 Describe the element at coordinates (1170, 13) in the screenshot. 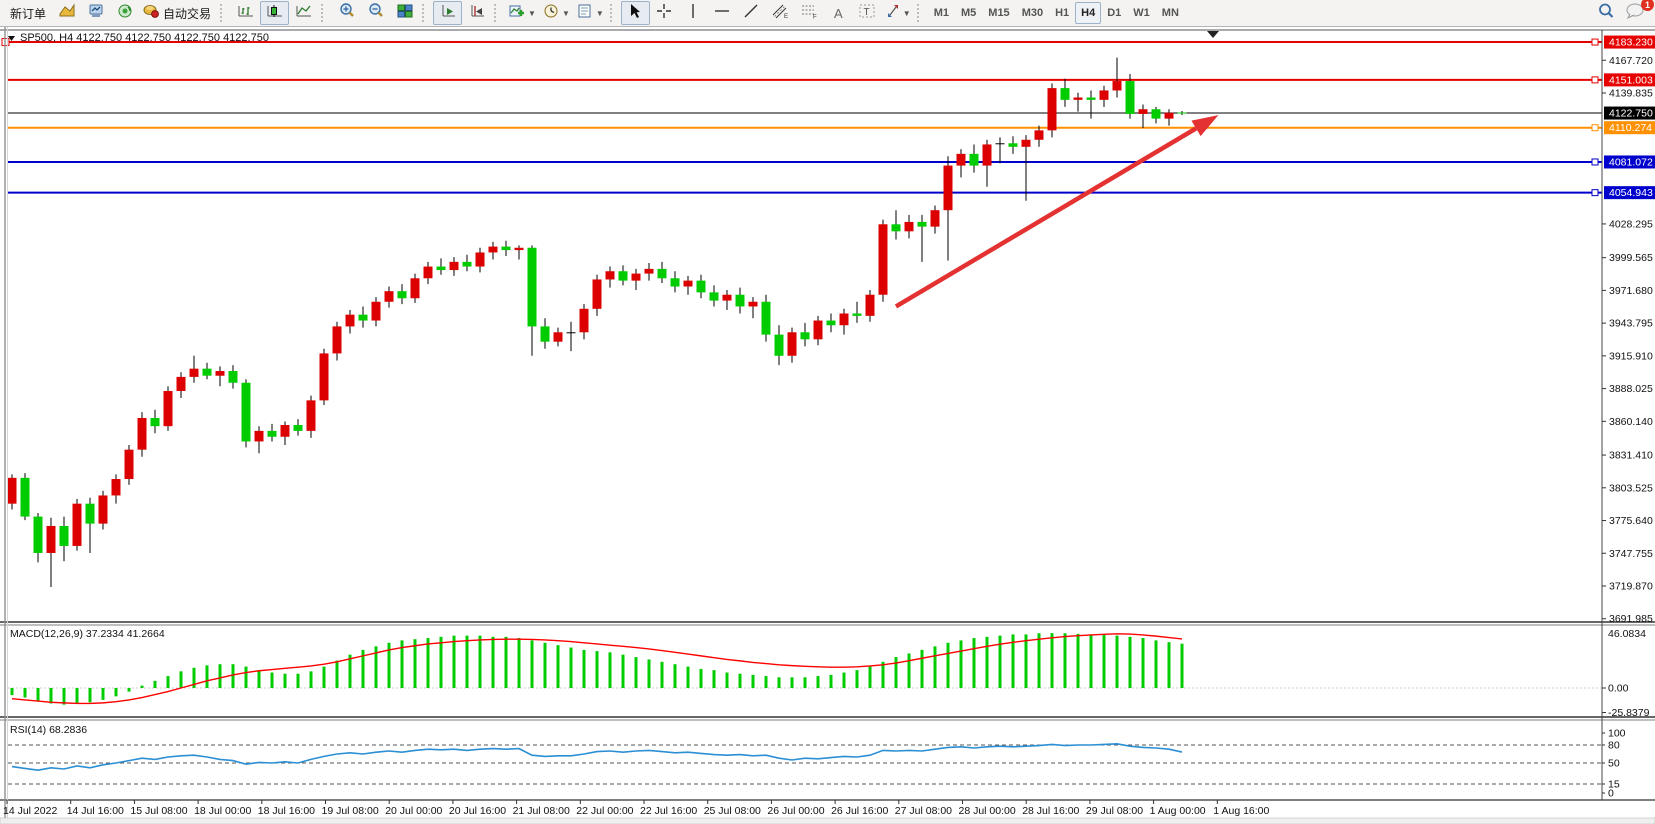

I see `timeframe-button-MN: MN` at that location.